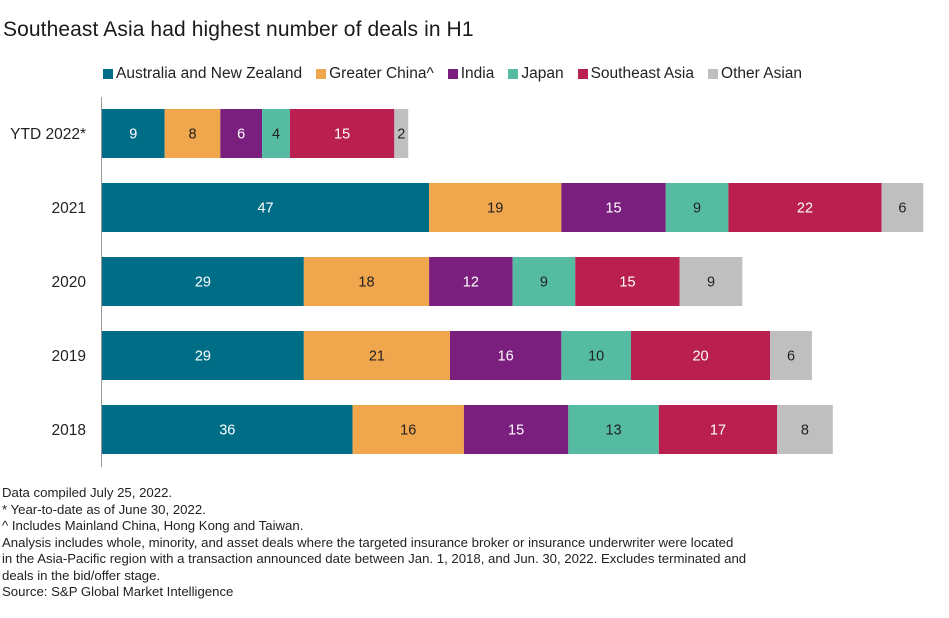  I want to click on legend-item-other-asian: Other Asian, so click(755, 74).